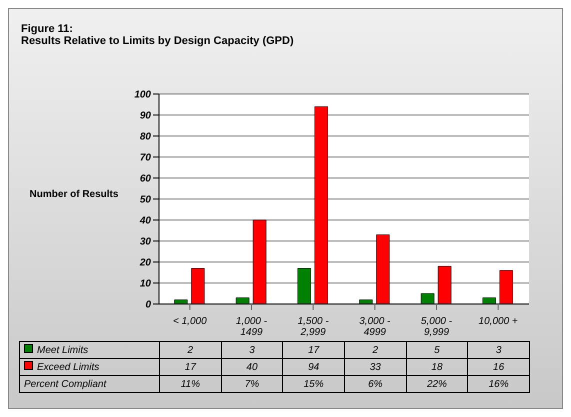 The height and width of the screenshot is (417, 571). Describe the element at coordinates (90, 384) in the screenshot. I see `text: Percent Compliant` at that location.